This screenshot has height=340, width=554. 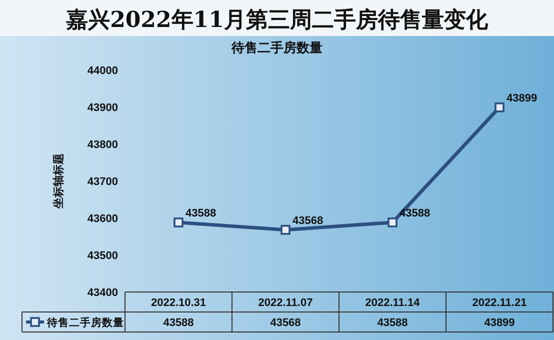 I want to click on legend: 待售二手房数量, so click(x=75, y=323).